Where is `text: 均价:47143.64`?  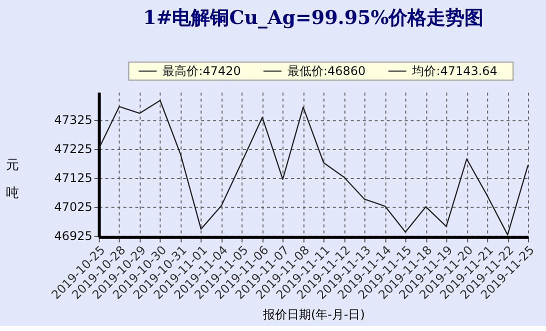
text: 均价:47143.64 is located at coordinates (454, 71).